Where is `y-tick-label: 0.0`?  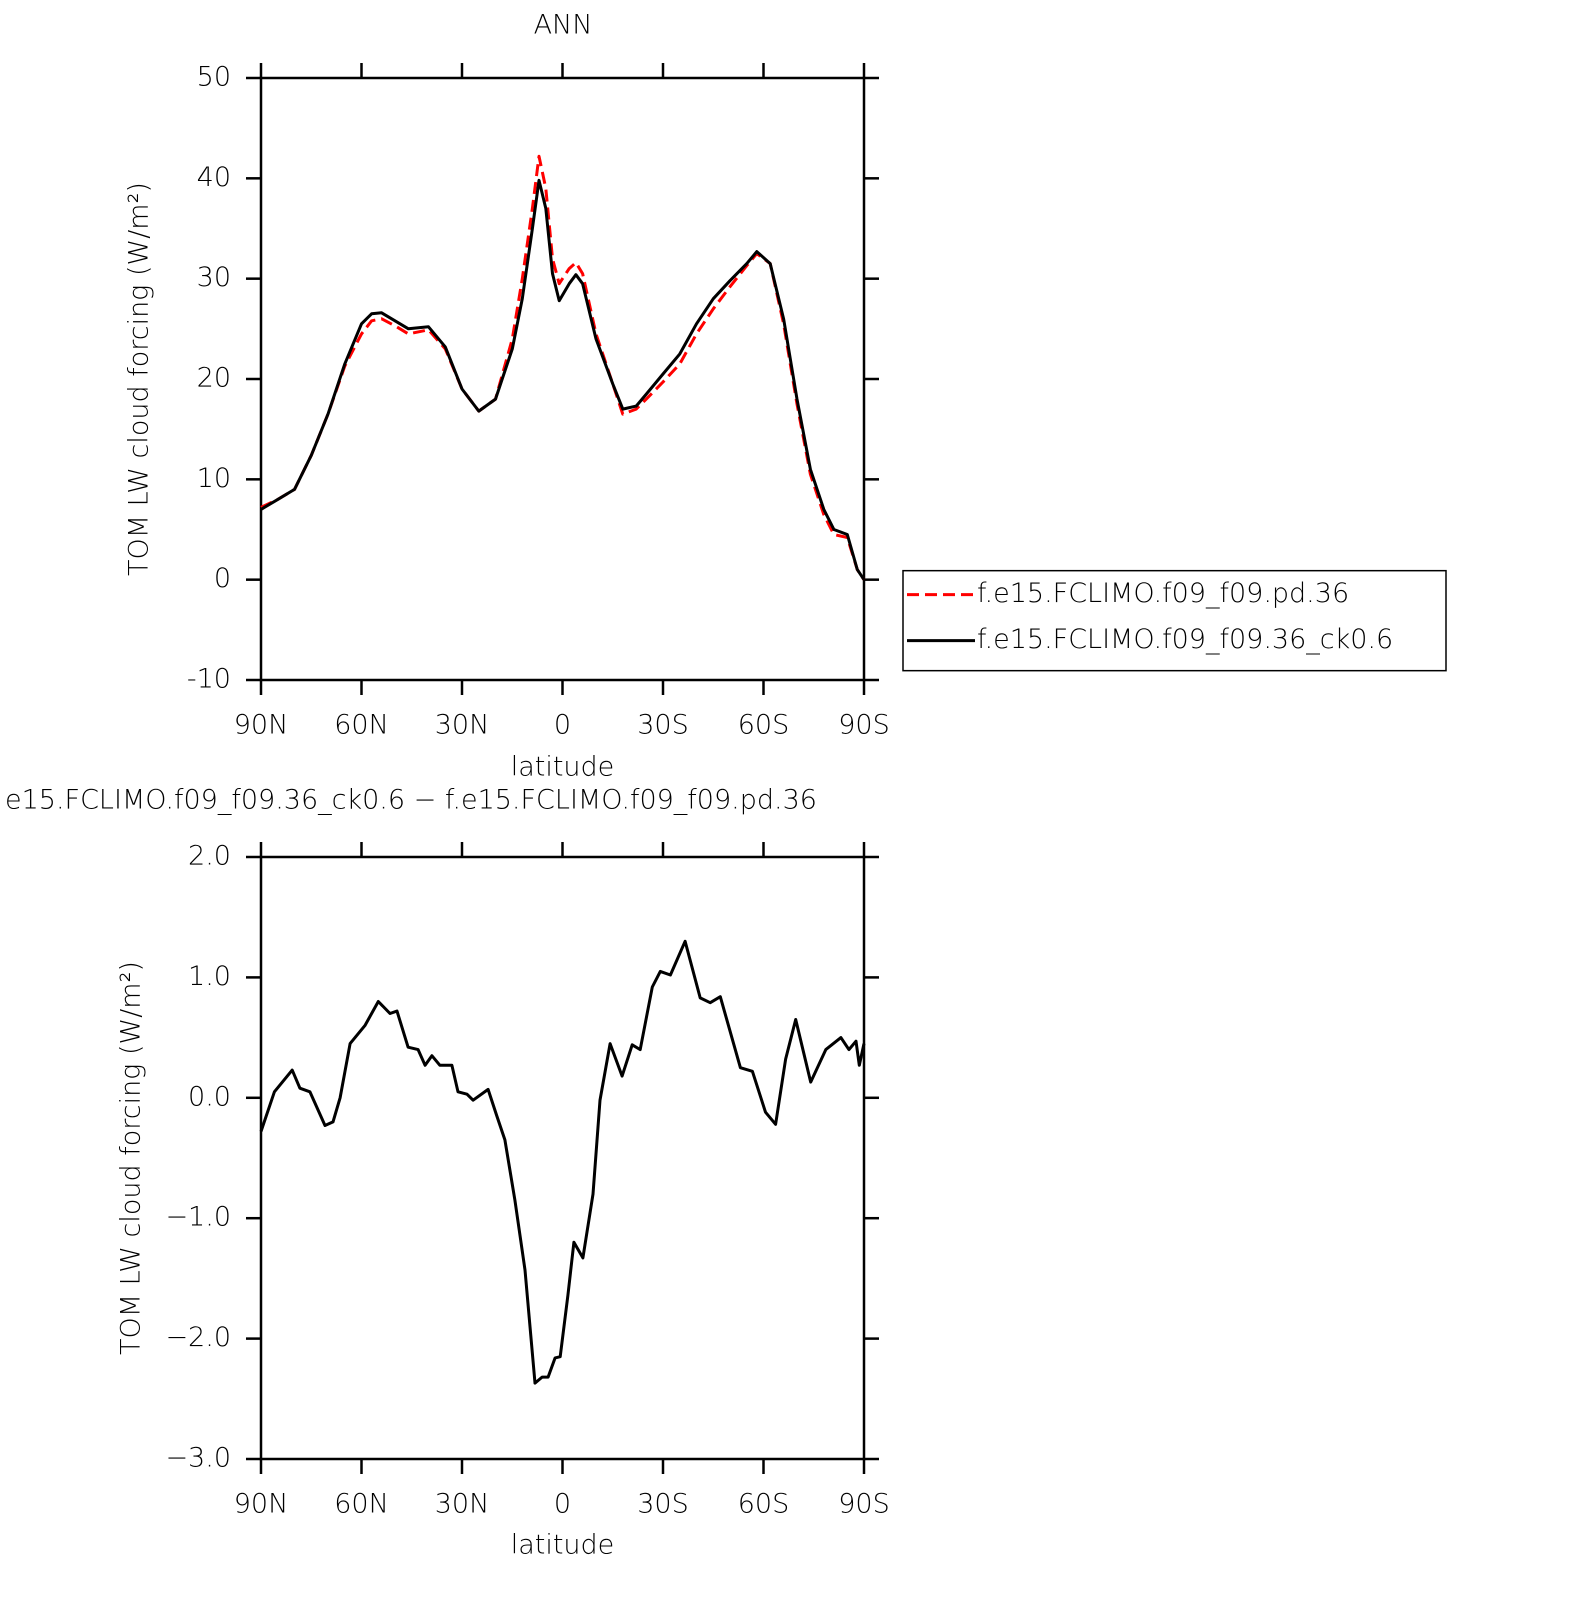
y-tick-label: 0.0 is located at coordinates (209, 1096).